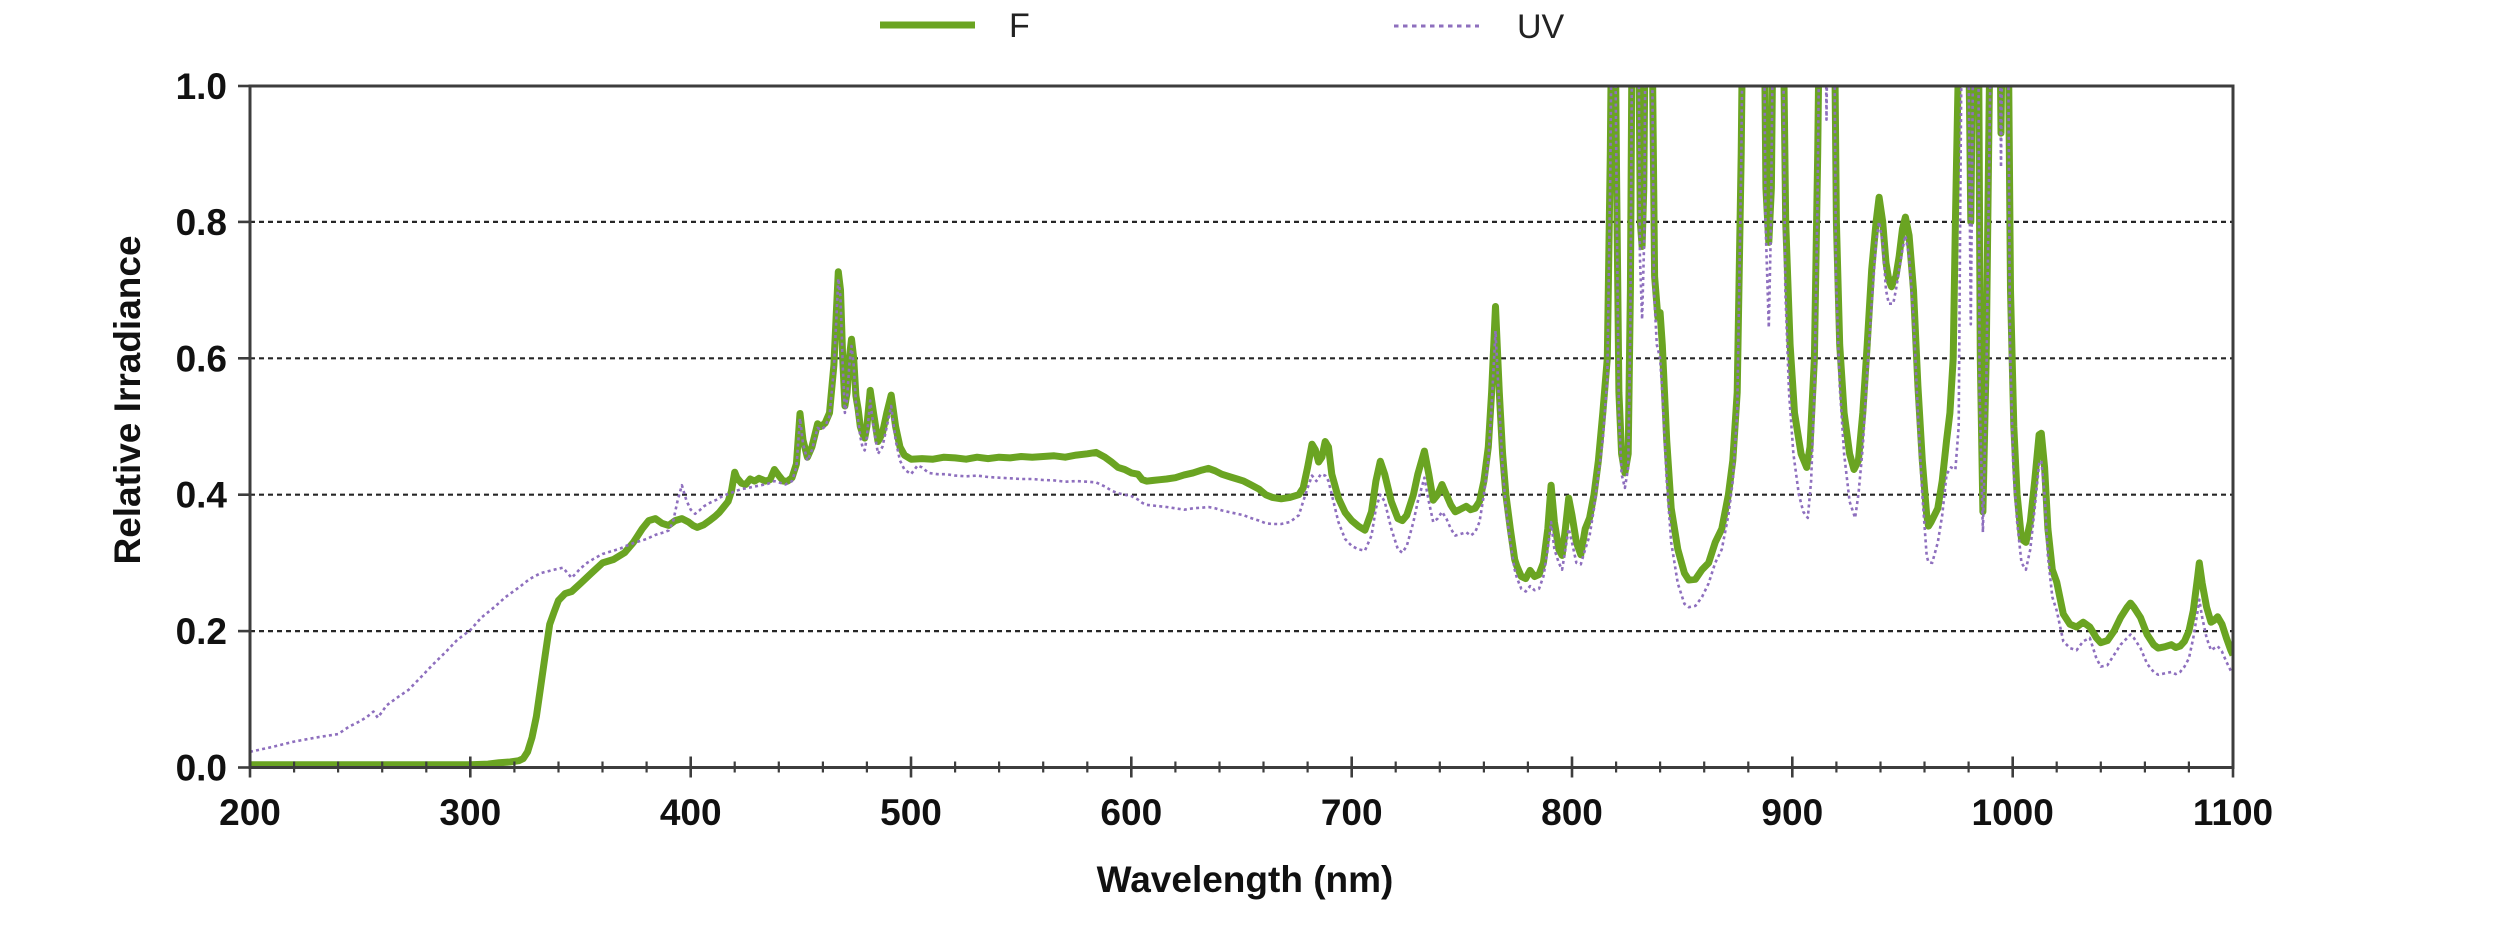 The image size is (2500, 945). I want to click on svg-text: 200, so click(250, 812).